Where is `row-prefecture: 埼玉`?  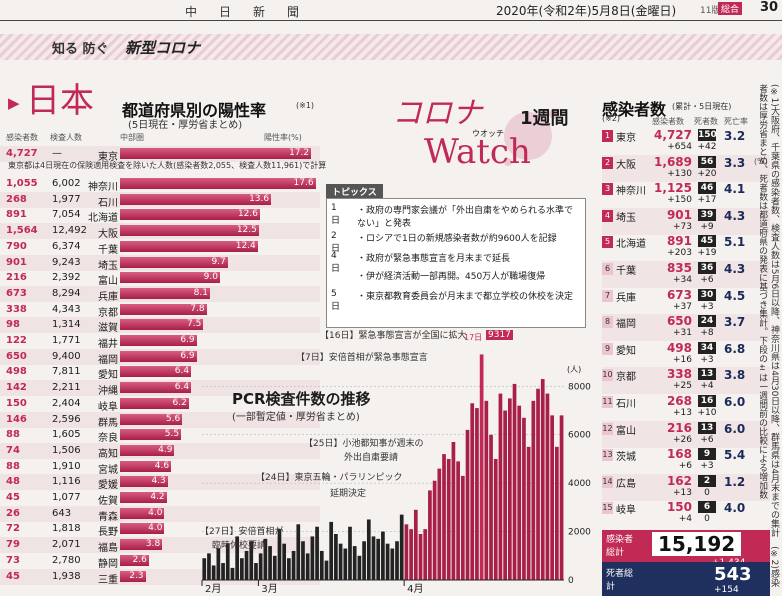
row-prefecture: 埼玉 is located at coordinates (108, 266).